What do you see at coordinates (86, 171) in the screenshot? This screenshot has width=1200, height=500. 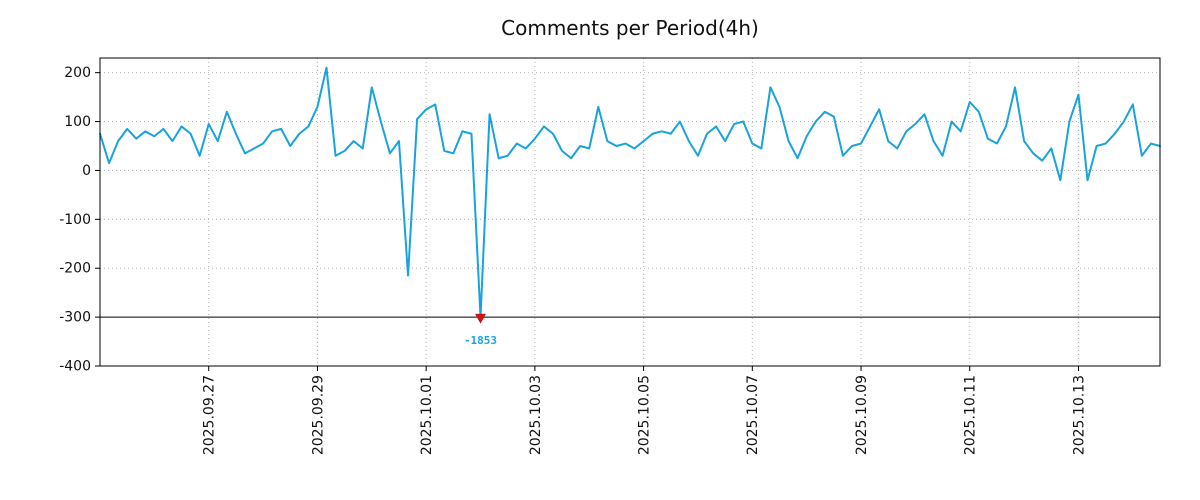 I see `y-tick-label: 0` at bounding box center [86, 171].